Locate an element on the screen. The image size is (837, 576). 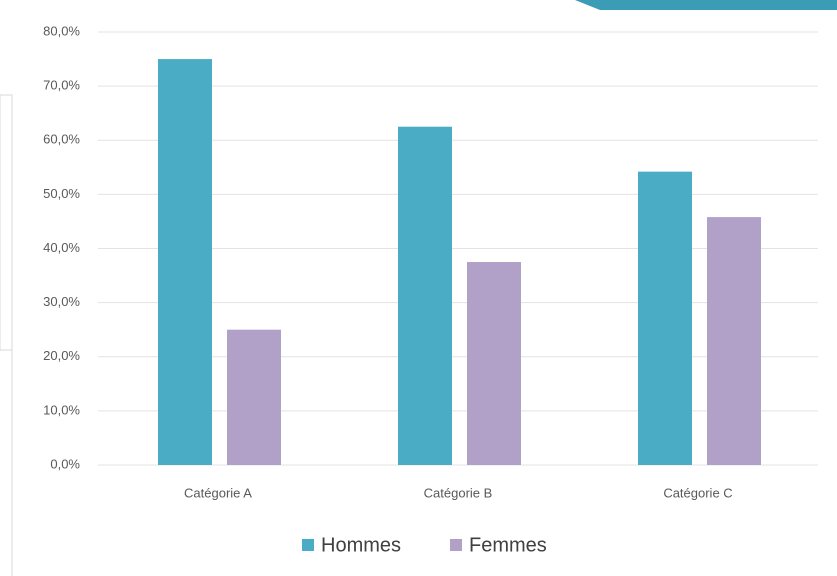
y-tick-label: 10,0% is located at coordinates (61, 409).